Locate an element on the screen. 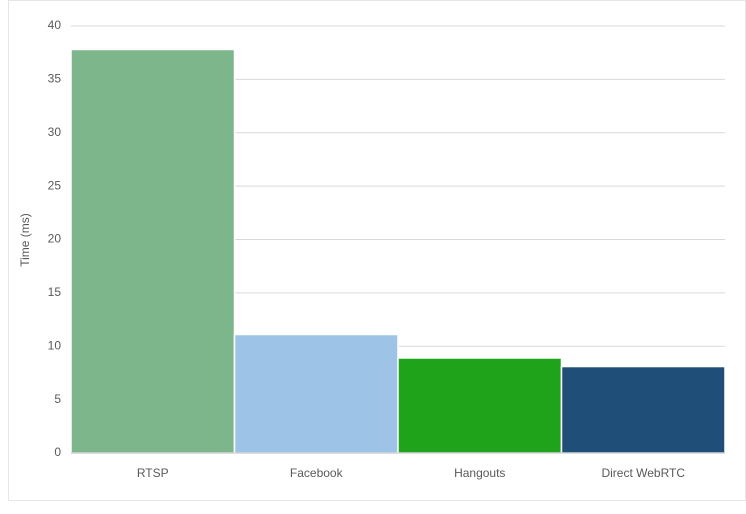 The image size is (746, 514). y-tick-label: 40 is located at coordinates (55, 25).